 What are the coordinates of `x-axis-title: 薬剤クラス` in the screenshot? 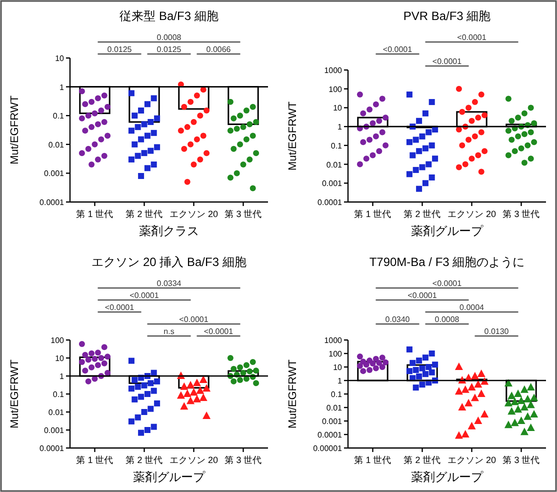 It's located at (169, 231).